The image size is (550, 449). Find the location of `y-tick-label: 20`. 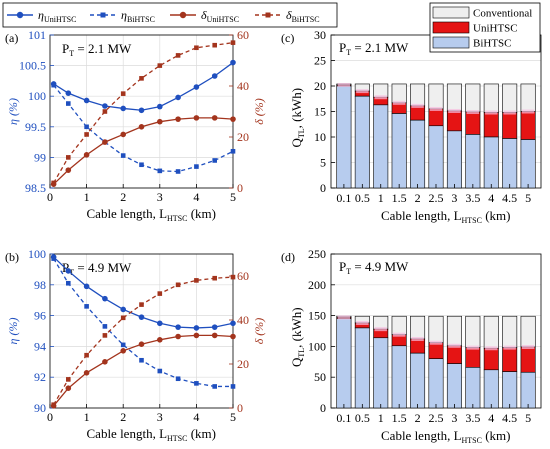

y-tick-label: 20 is located at coordinates (320, 86).